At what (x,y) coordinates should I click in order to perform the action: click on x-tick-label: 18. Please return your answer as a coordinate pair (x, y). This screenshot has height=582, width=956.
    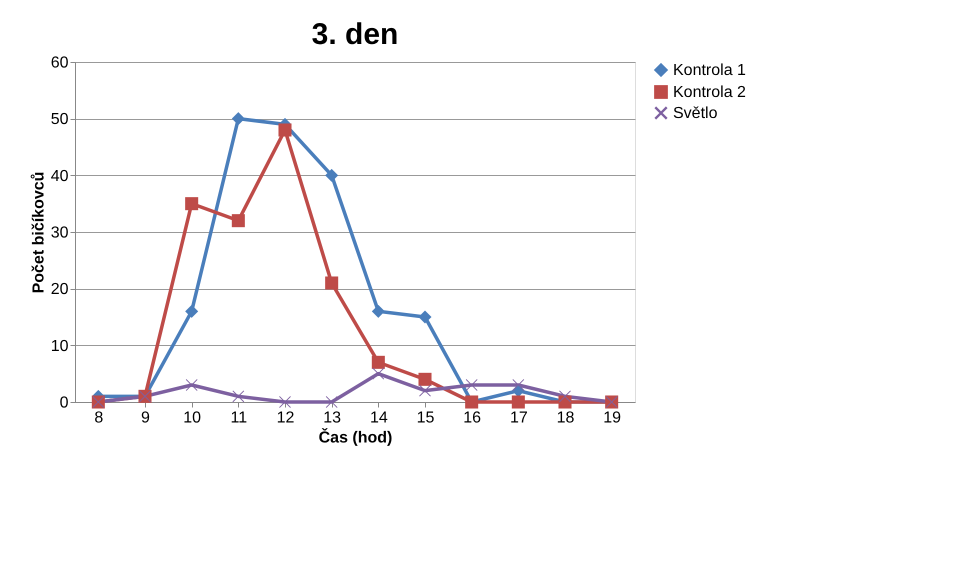
    Looking at the image, I should click on (565, 418).